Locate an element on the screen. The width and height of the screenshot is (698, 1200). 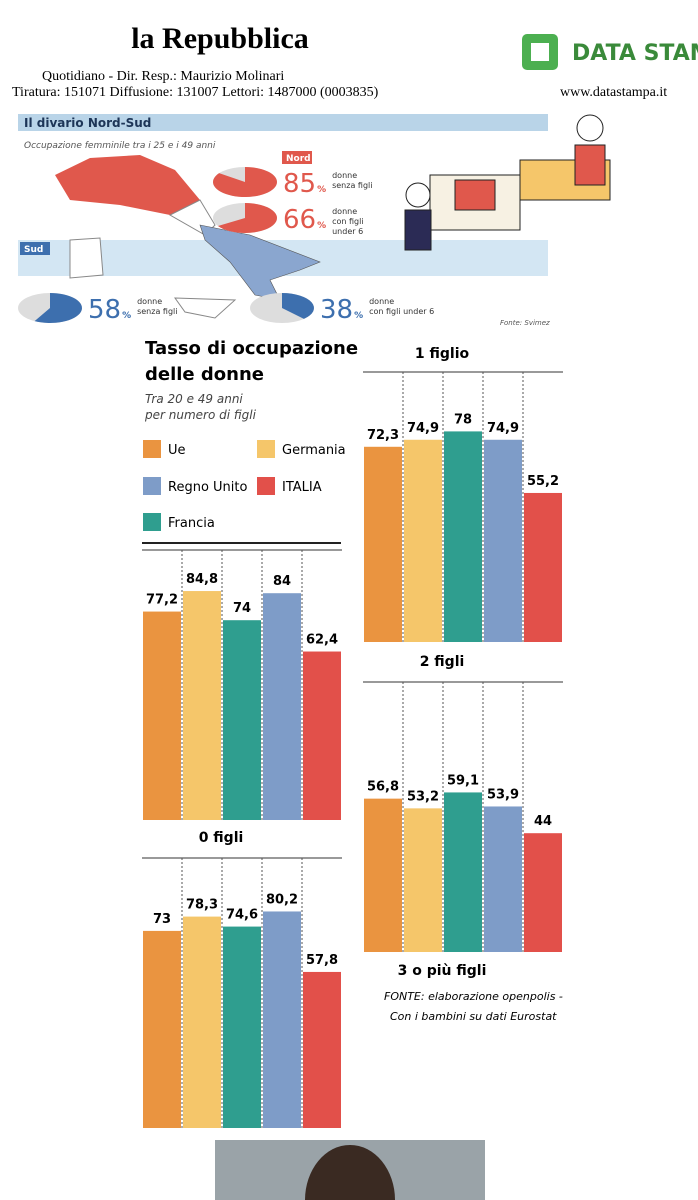
masthead: la Repubblica is located at coordinates (220, 38).